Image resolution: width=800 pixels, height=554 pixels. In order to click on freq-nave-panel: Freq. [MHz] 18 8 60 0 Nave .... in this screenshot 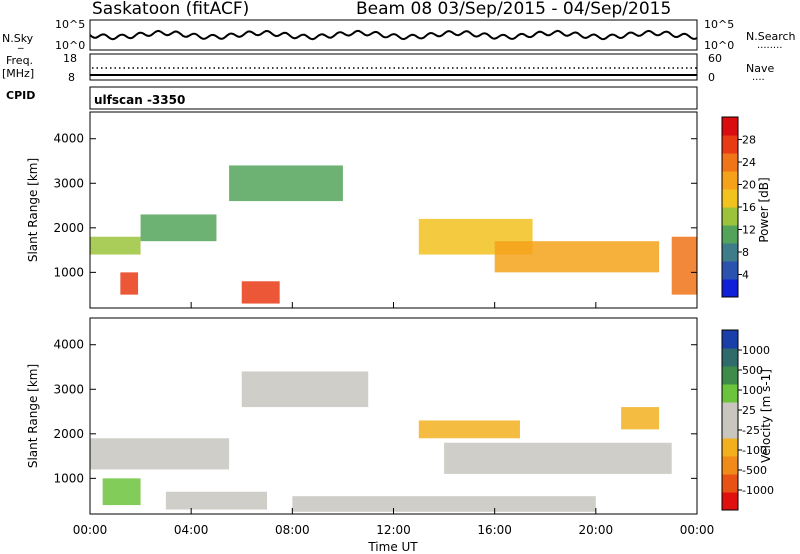, I will do `click(388, 68)`.